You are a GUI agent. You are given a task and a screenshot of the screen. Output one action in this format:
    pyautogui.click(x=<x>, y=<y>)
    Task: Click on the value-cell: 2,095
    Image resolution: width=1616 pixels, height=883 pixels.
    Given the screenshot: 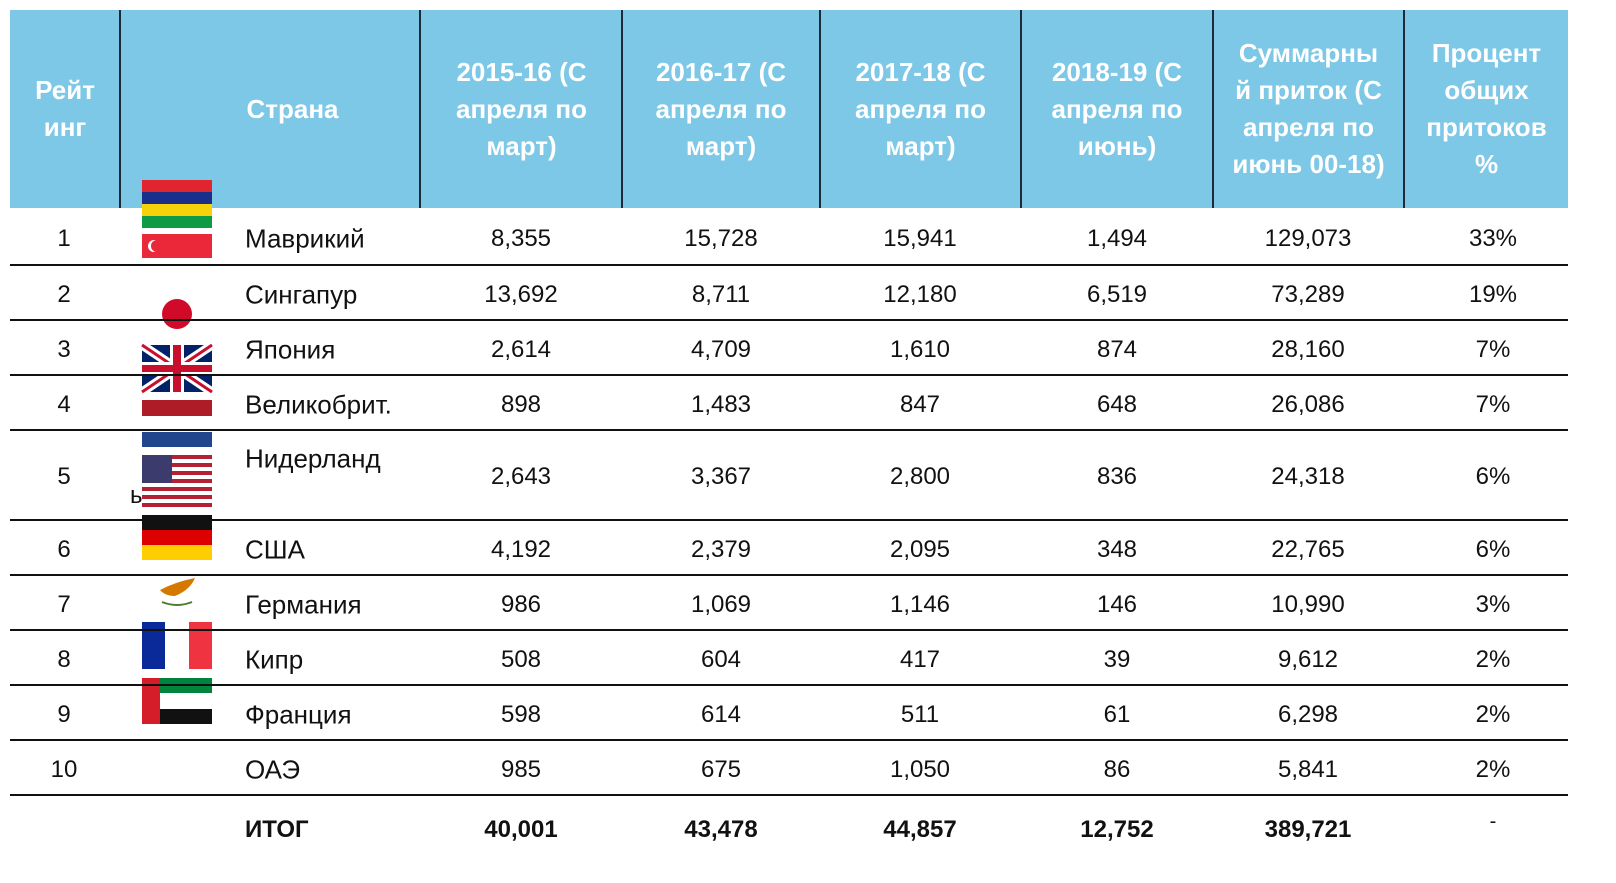 What is the action you would take?
    pyautogui.click(x=920, y=549)
    